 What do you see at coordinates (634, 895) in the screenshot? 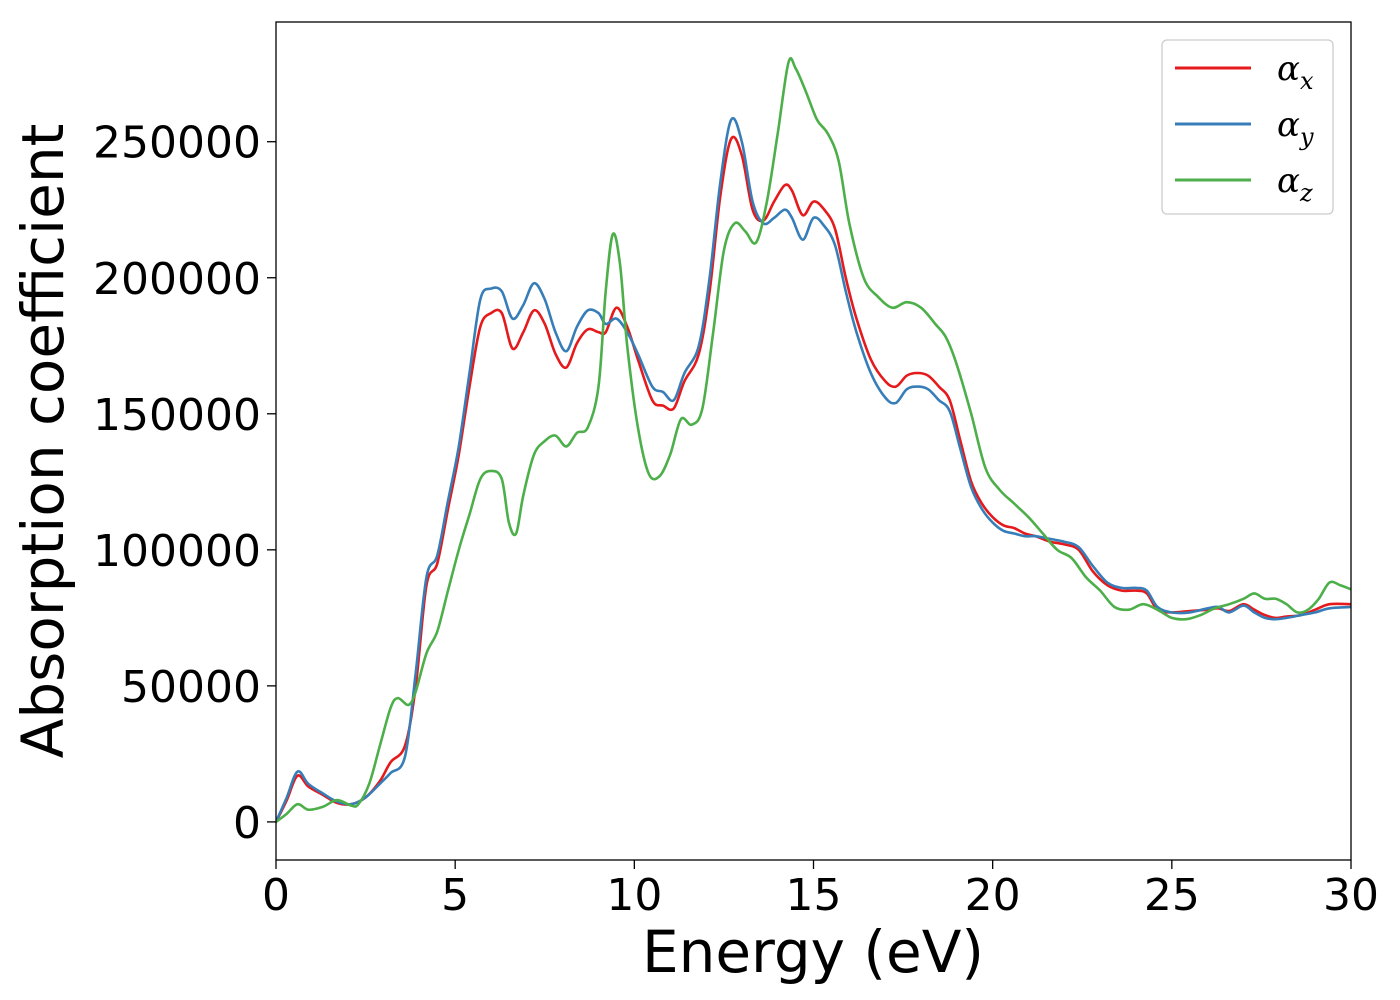
I see `x-tick-label: 10` at bounding box center [634, 895].